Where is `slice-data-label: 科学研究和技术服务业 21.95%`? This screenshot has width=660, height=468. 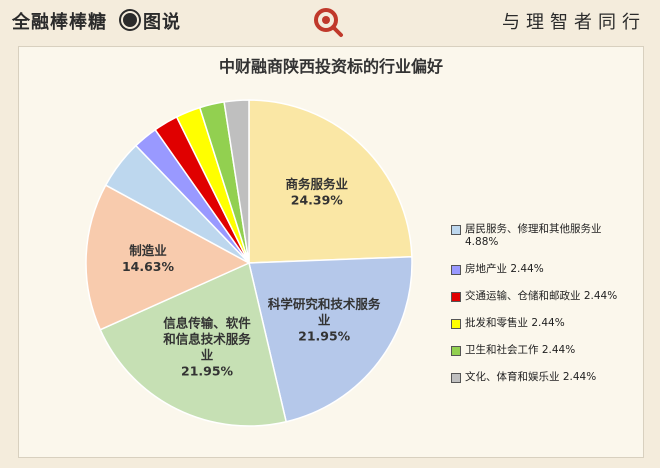
slice-data-label: 科学研究和技术服务业 21.95% is located at coordinates (324, 319).